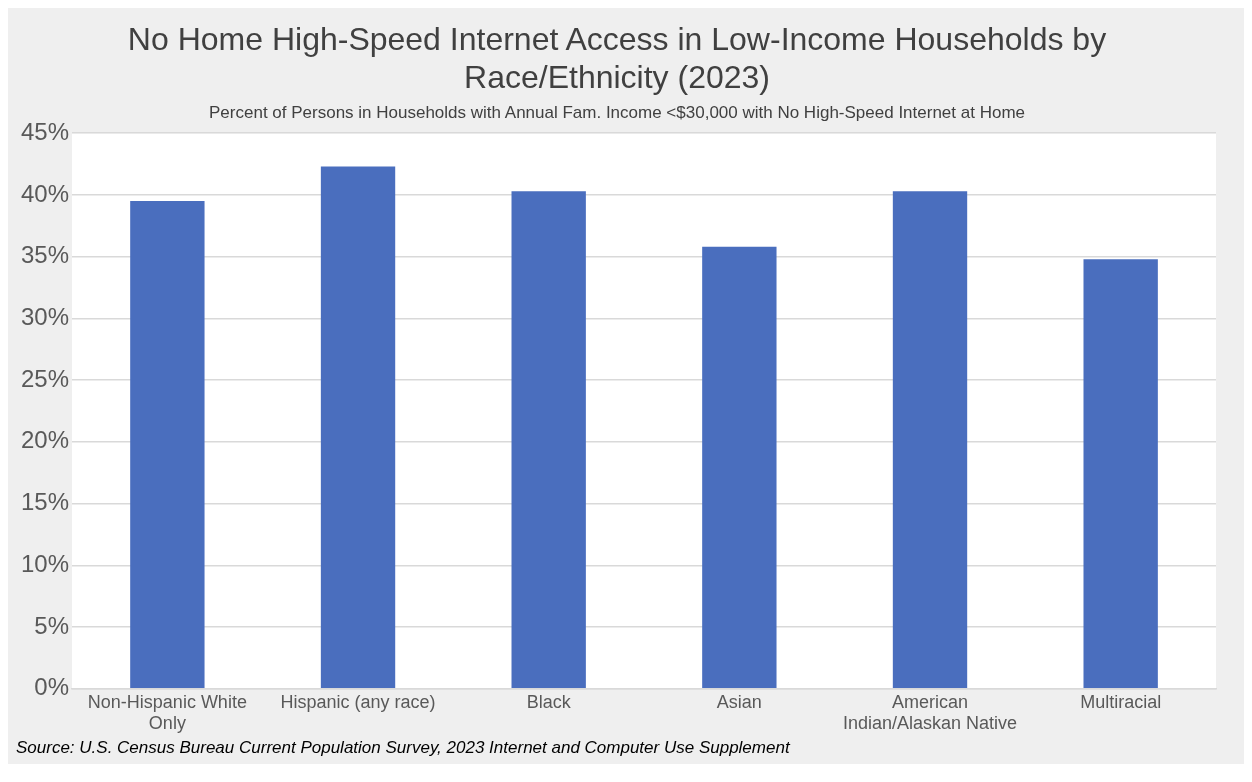 This screenshot has height=782, width=1252. What do you see at coordinates (45, 563) in the screenshot?
I see `y-tick-label: 10%` at bounding box center [45, 563].